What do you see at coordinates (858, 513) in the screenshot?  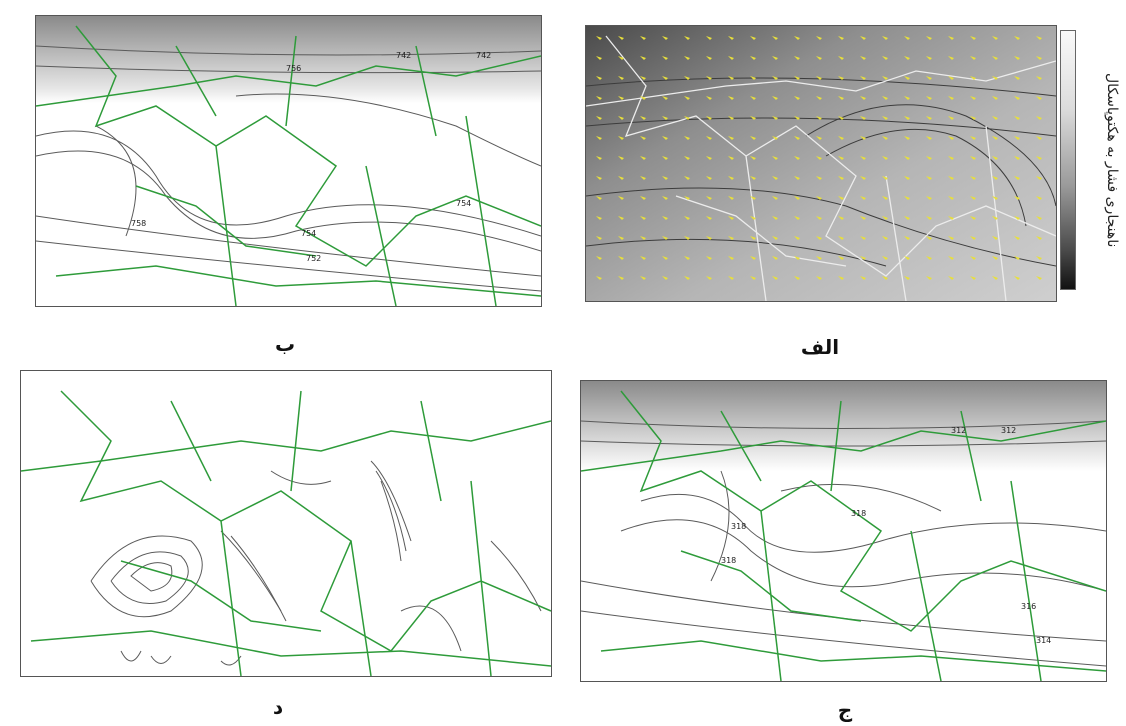 I see `contour-label: 318` at bounding box center [858, 513].